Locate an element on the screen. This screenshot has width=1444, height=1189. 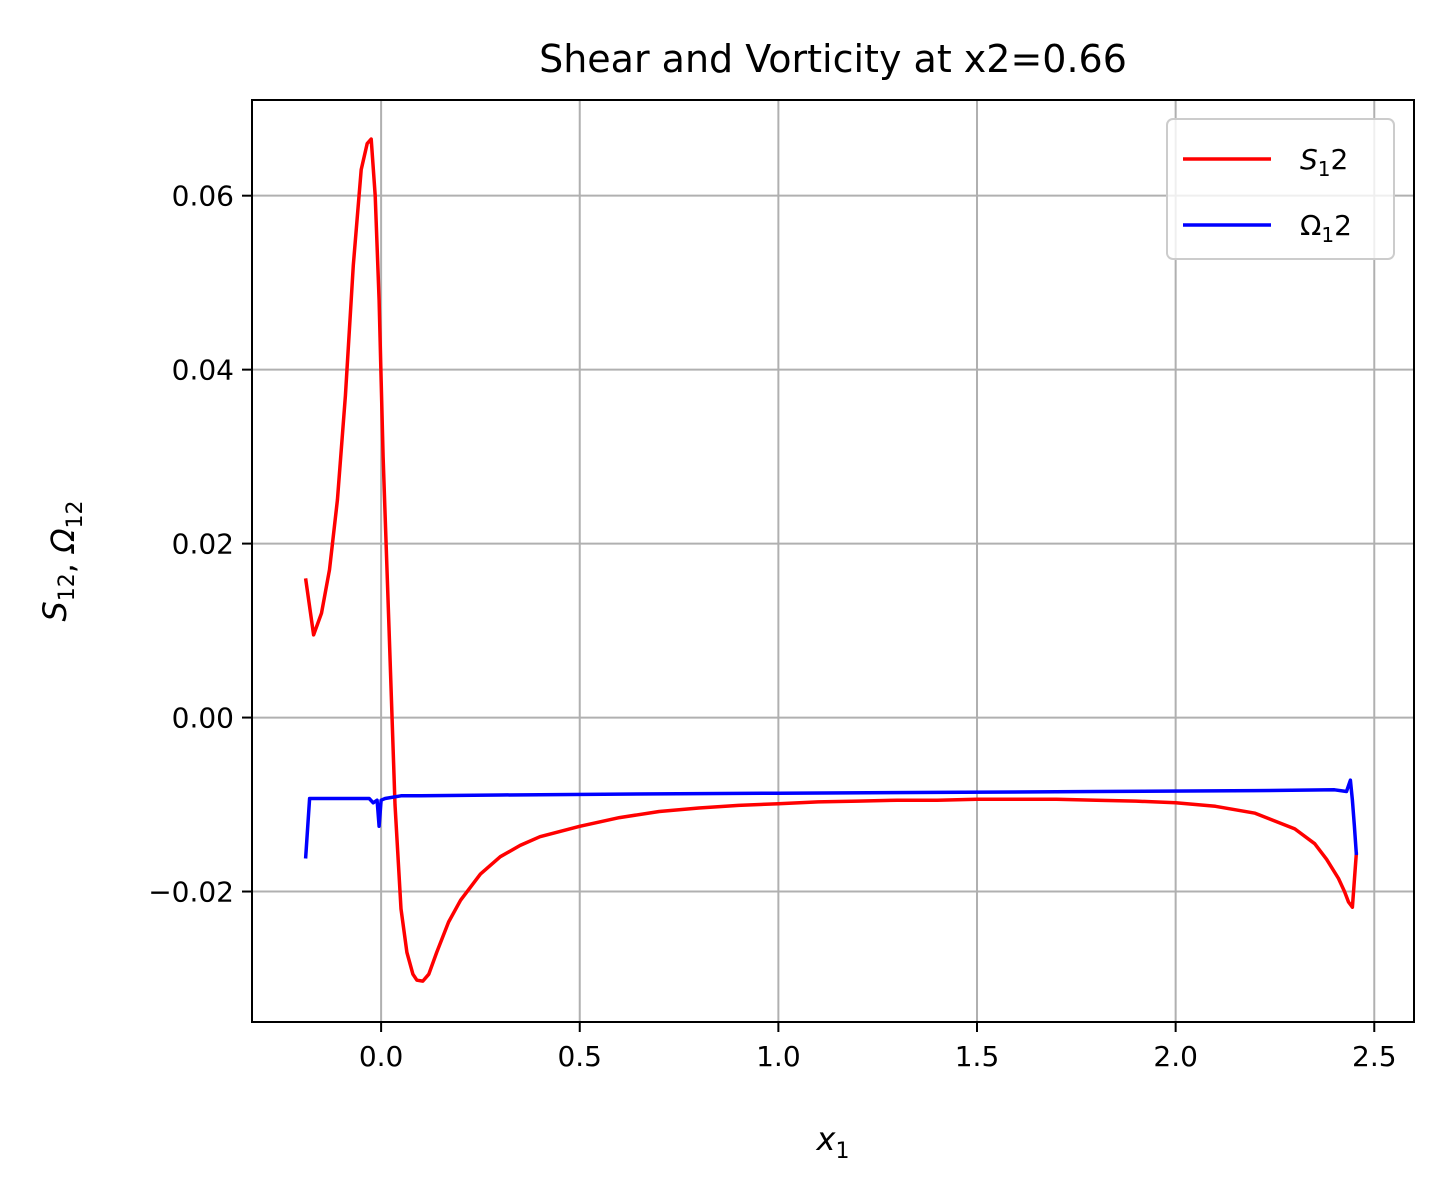
y-tick-label: 0.02 is located at coordinates (203, 544).